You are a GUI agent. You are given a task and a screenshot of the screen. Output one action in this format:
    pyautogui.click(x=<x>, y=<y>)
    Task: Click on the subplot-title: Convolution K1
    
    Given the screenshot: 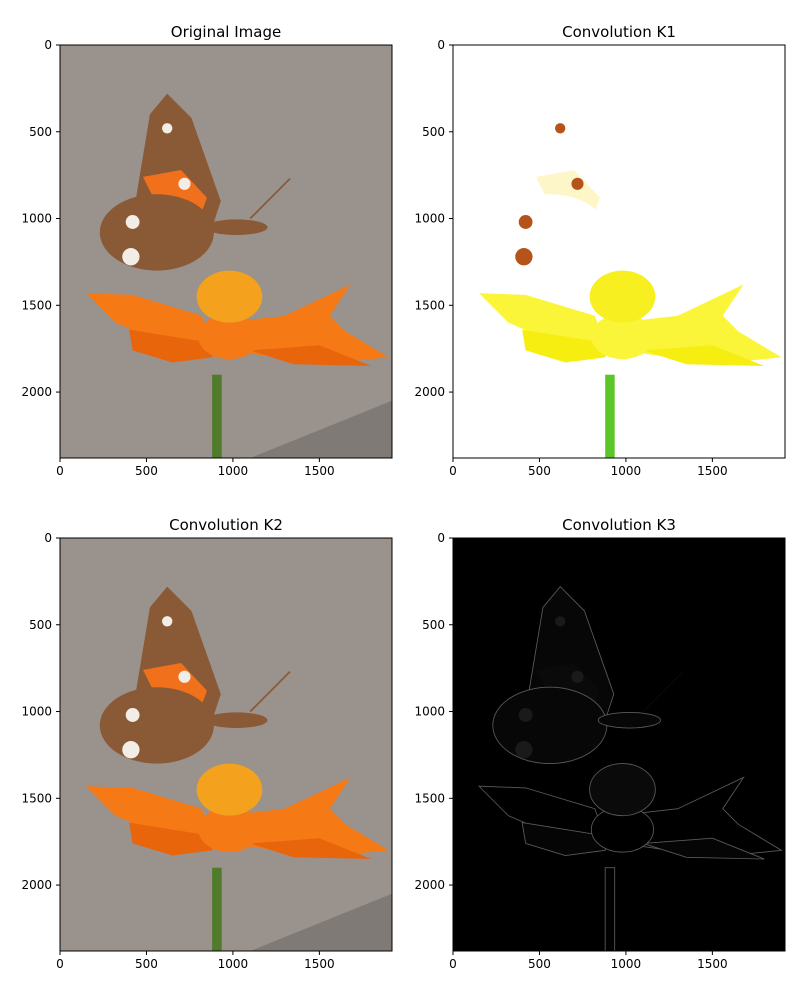 What is the action you would take?
    pyautogui.click(x=619, y=32)
    